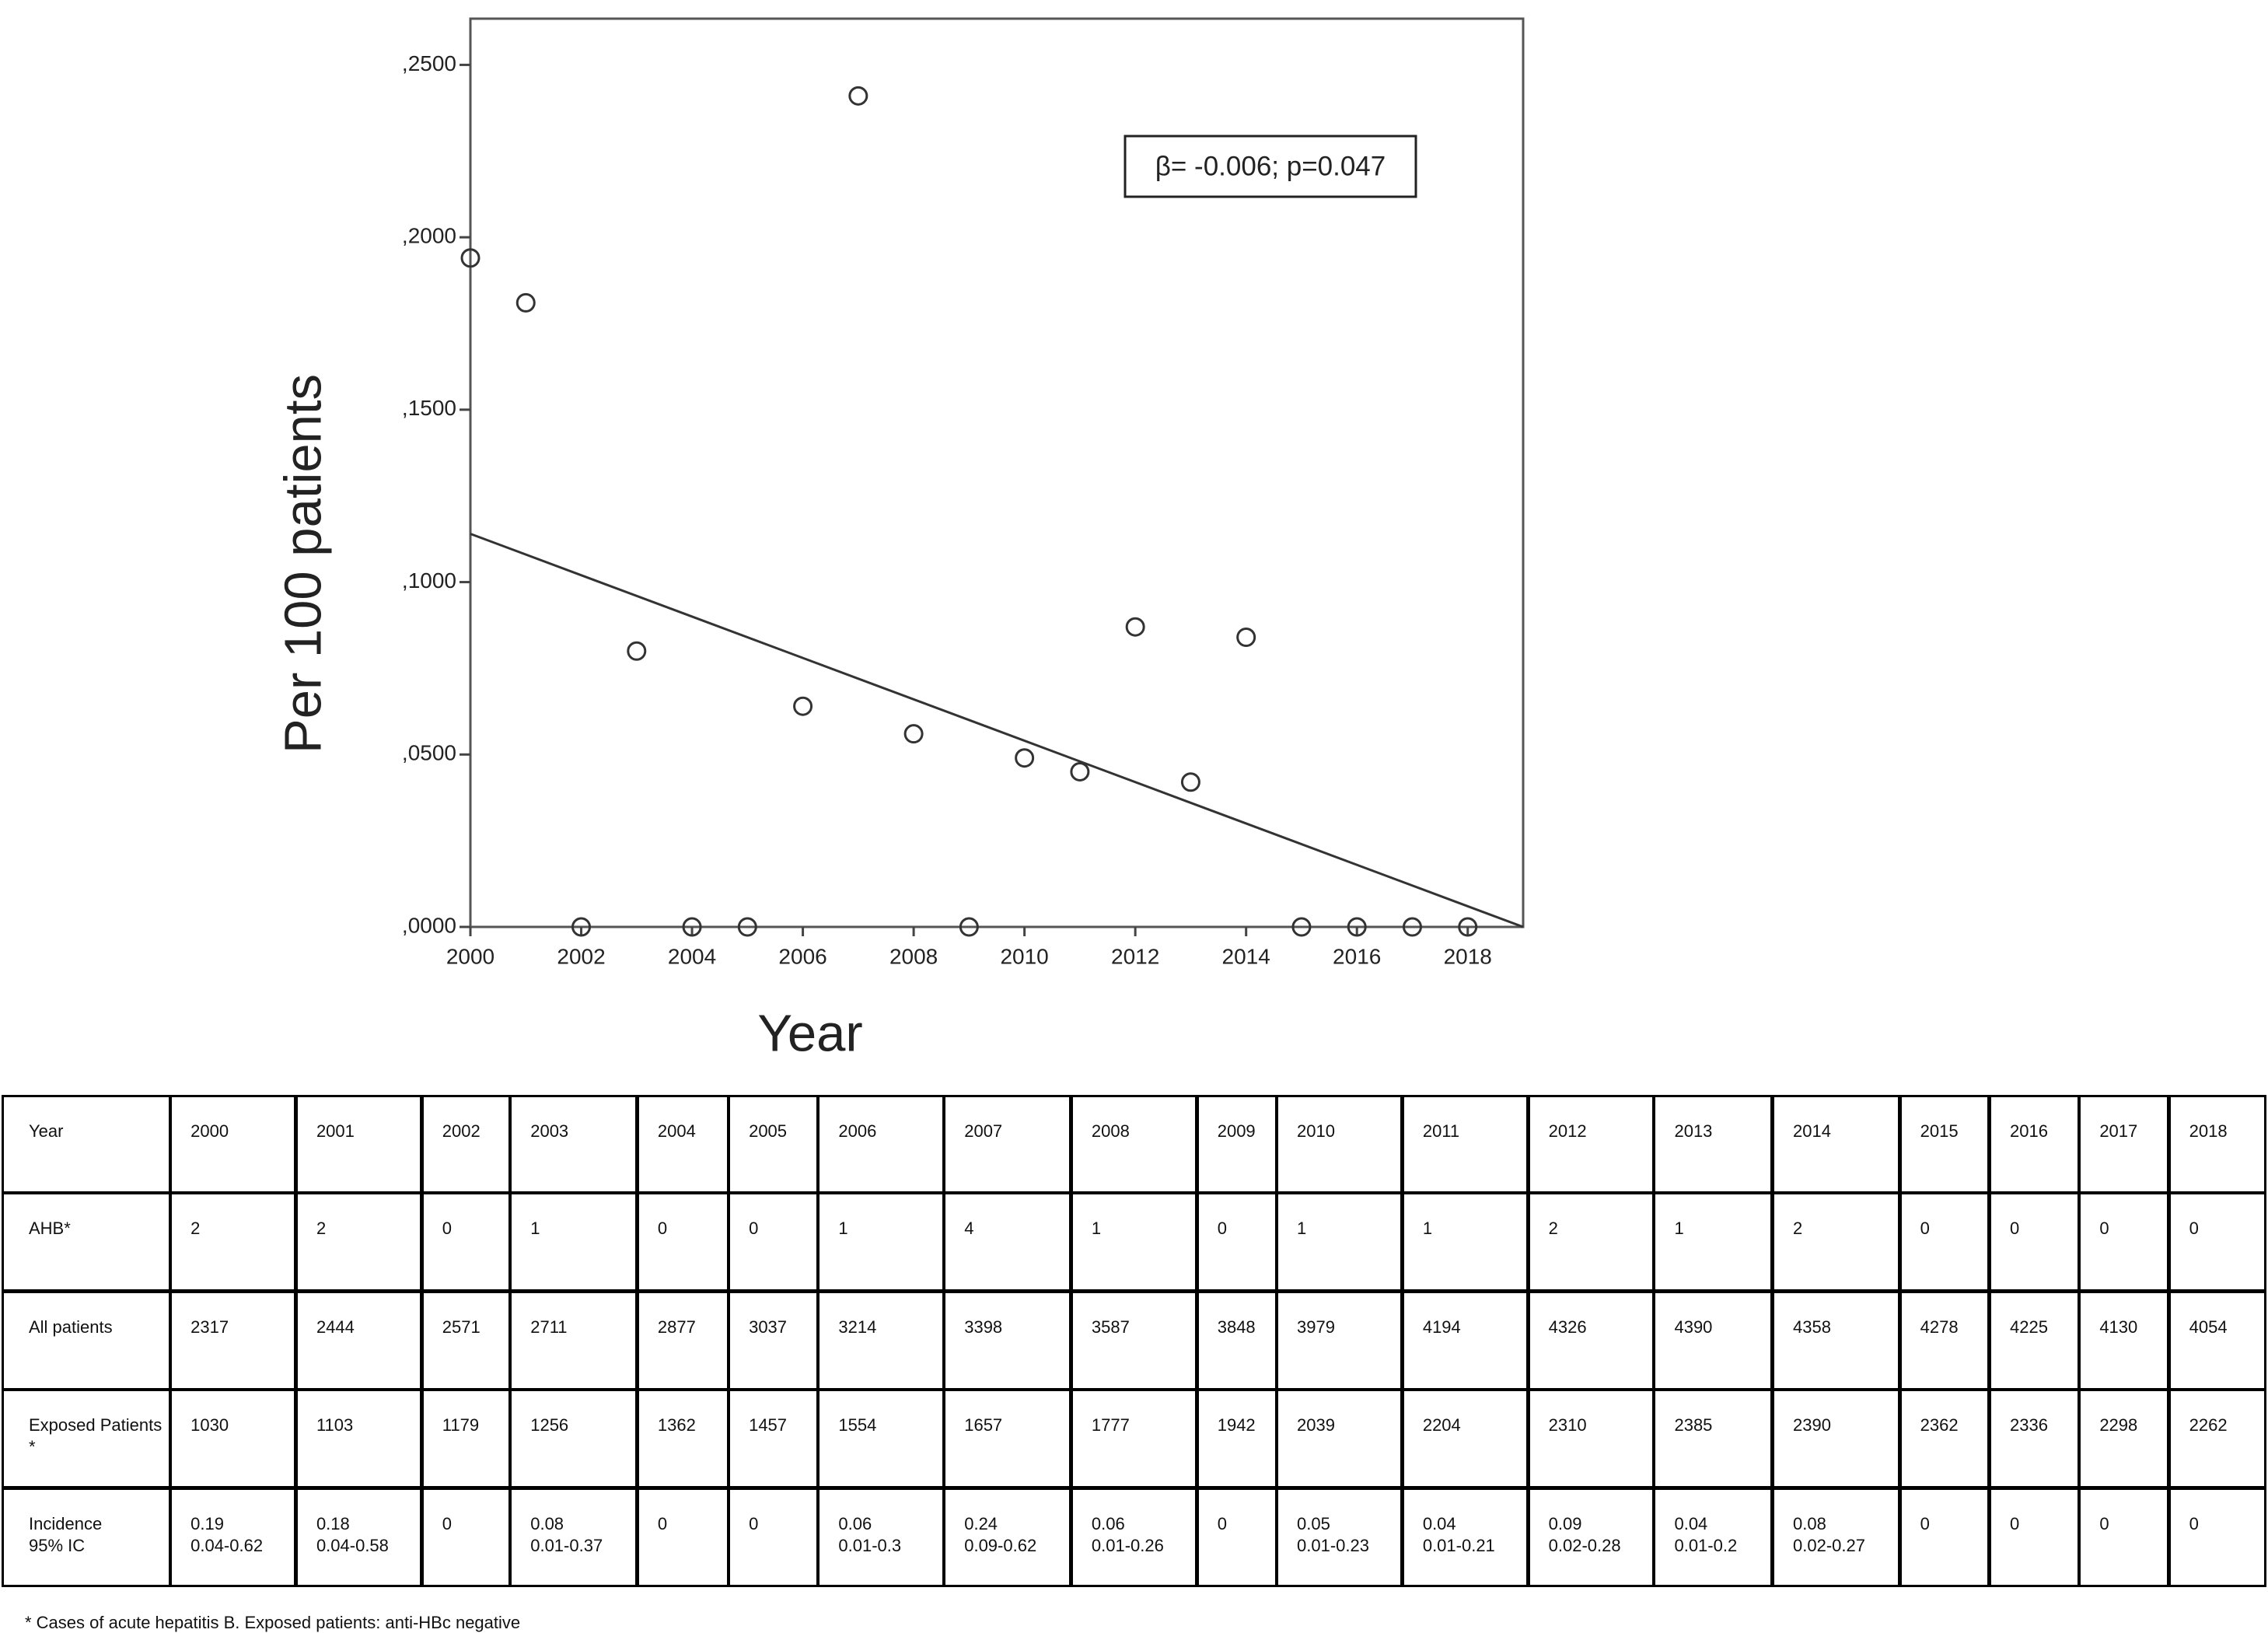  Describe the element at coordinates (1007, 1340) in the screenshot. I see `table-cell: 3398` at that location.